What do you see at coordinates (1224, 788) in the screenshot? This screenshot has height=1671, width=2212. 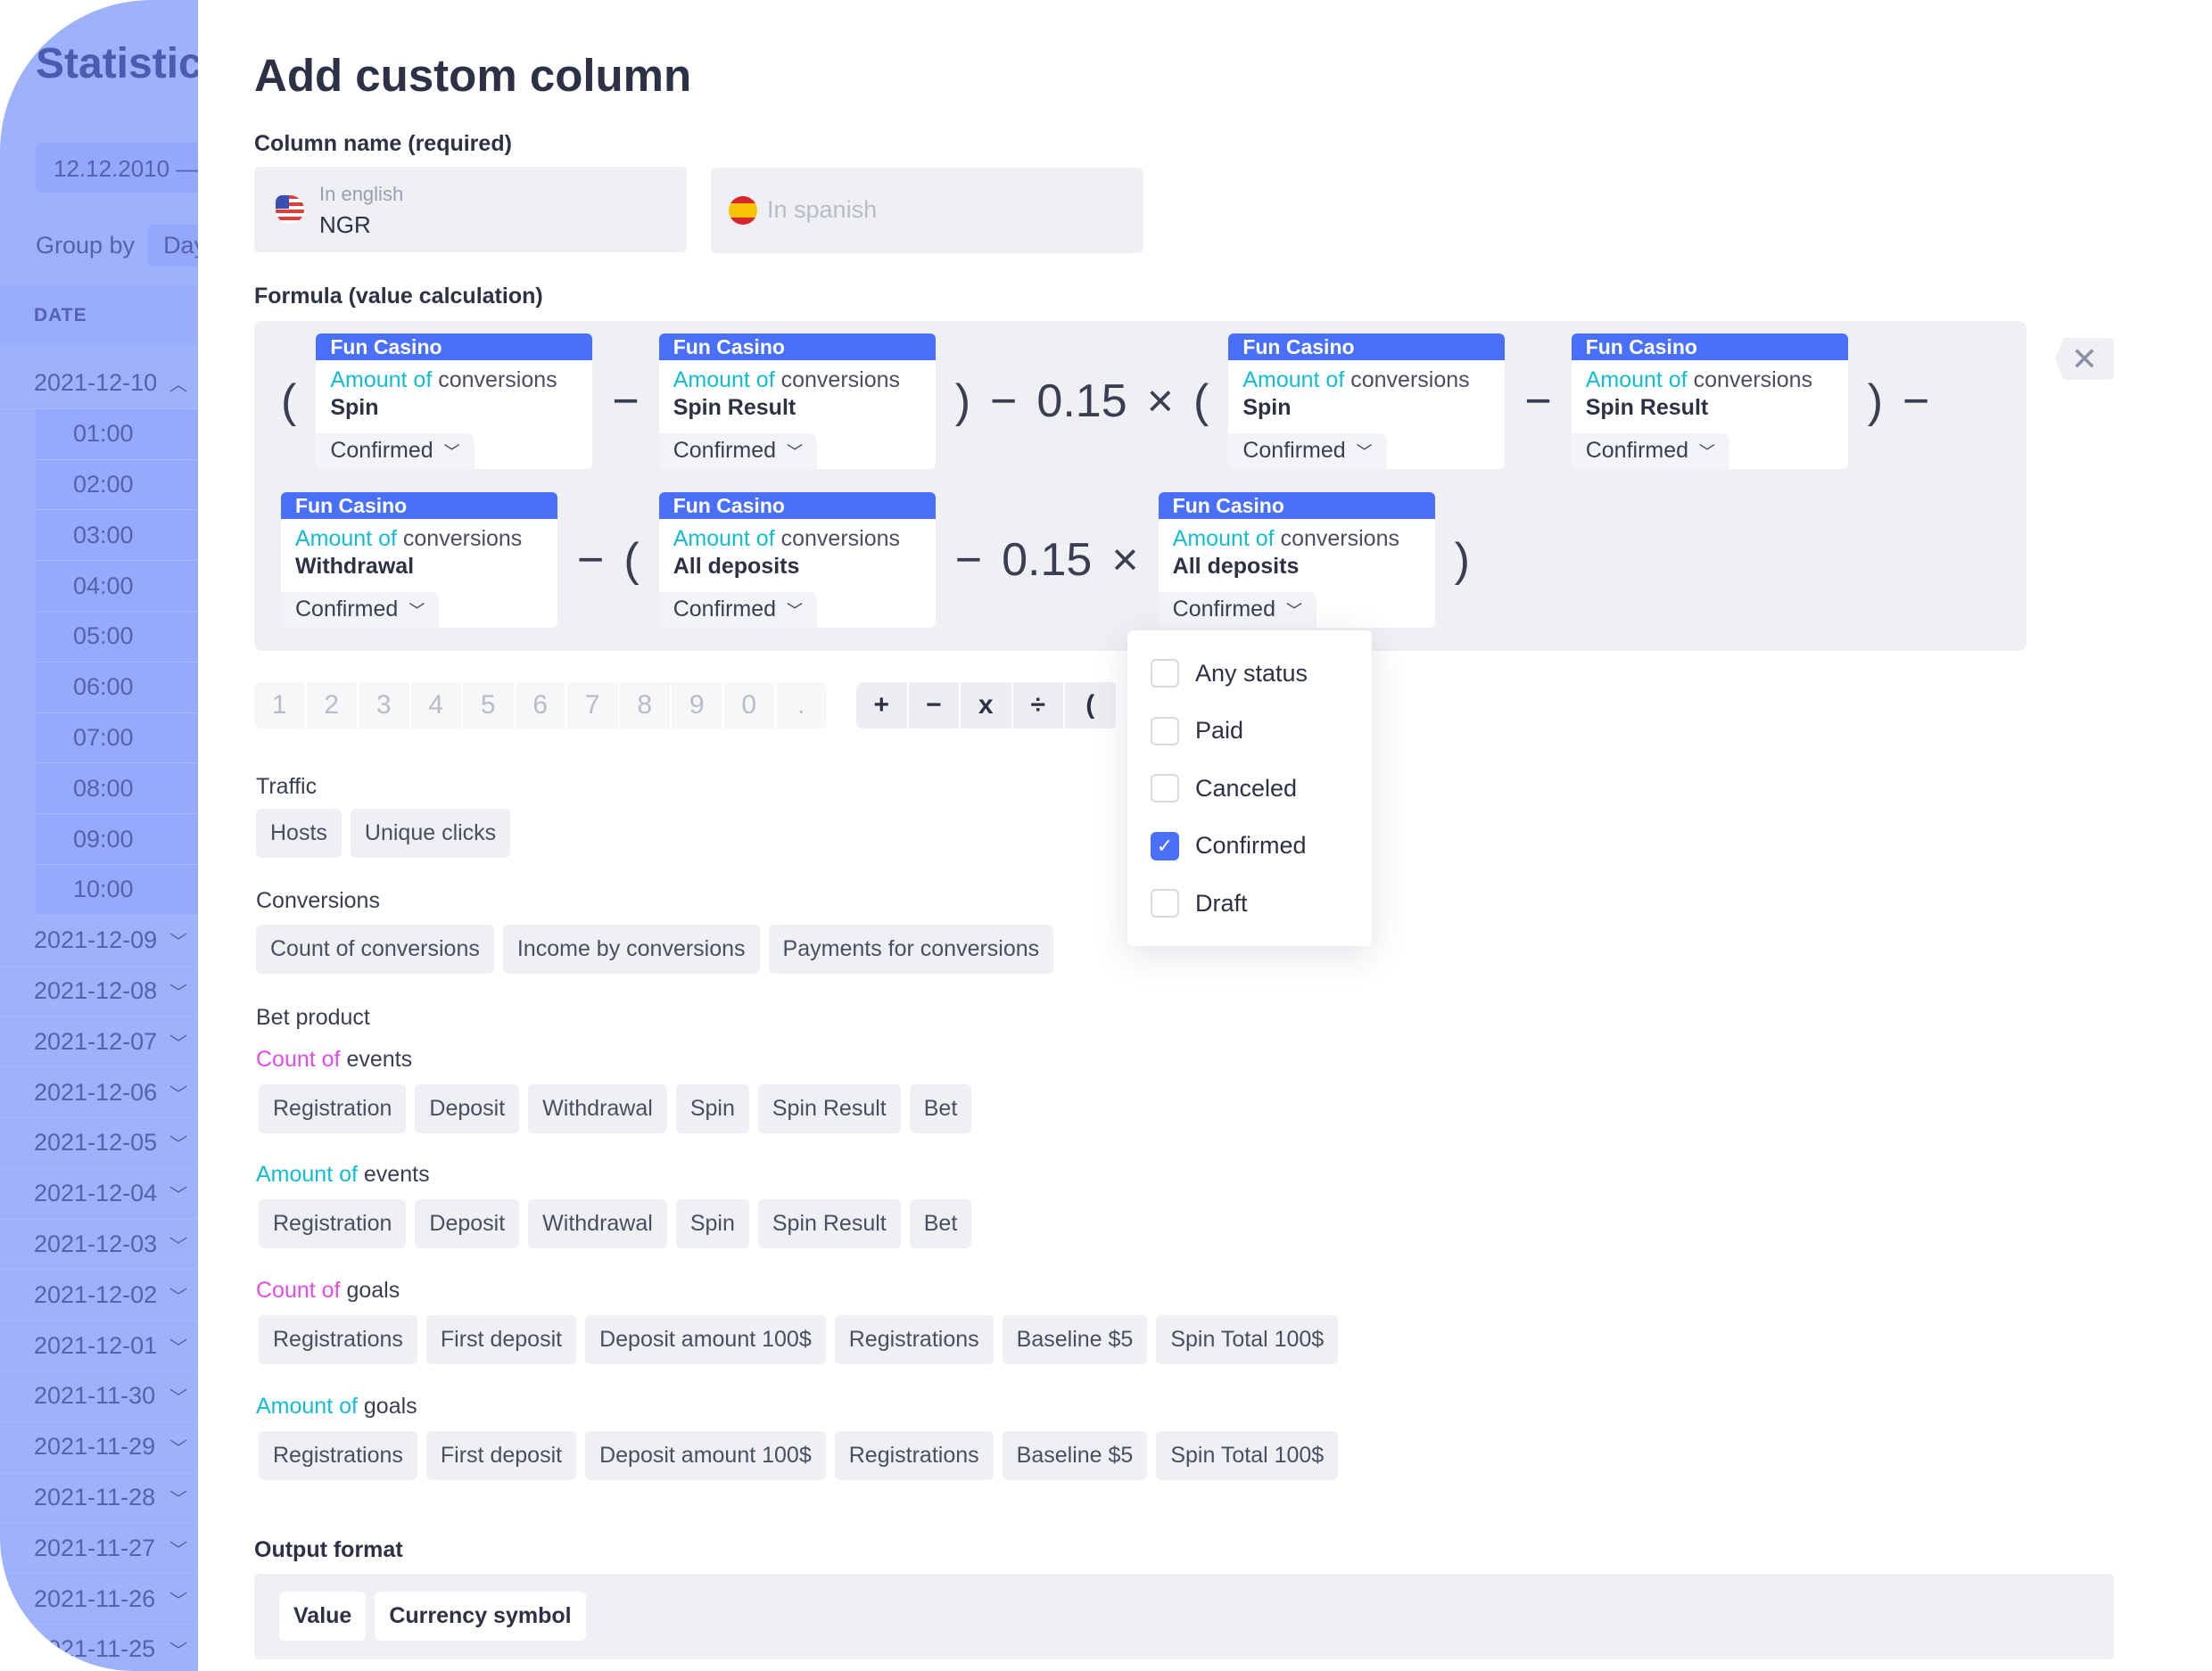 I see `status-option: Canceled` at bounding box center [1224, 788].